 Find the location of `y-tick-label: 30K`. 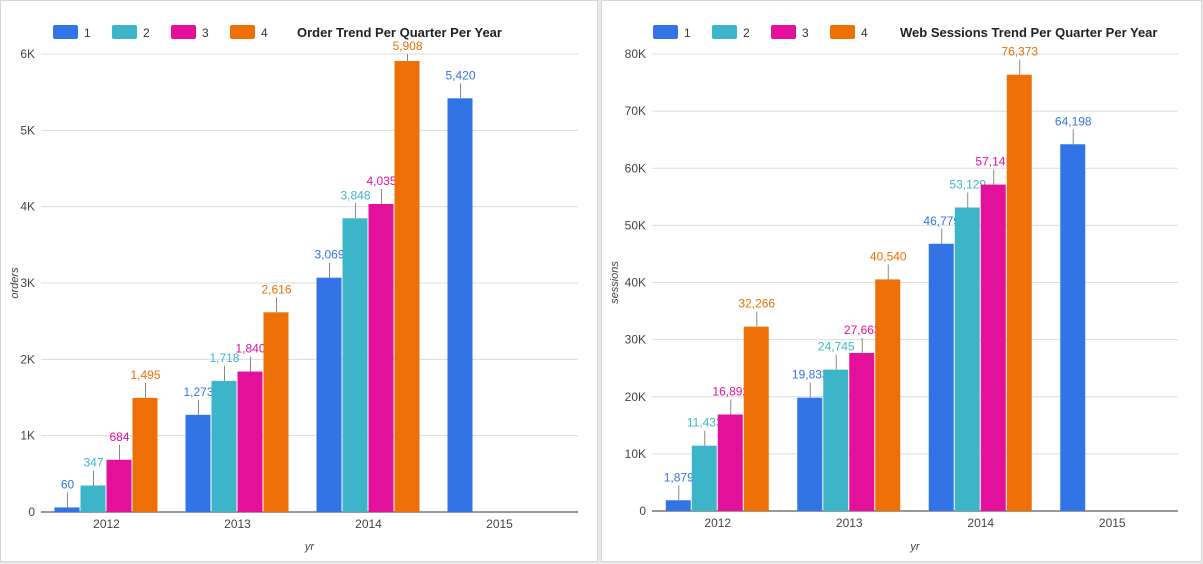

y-tick-label: 30K is located at coordinates (635, 340).